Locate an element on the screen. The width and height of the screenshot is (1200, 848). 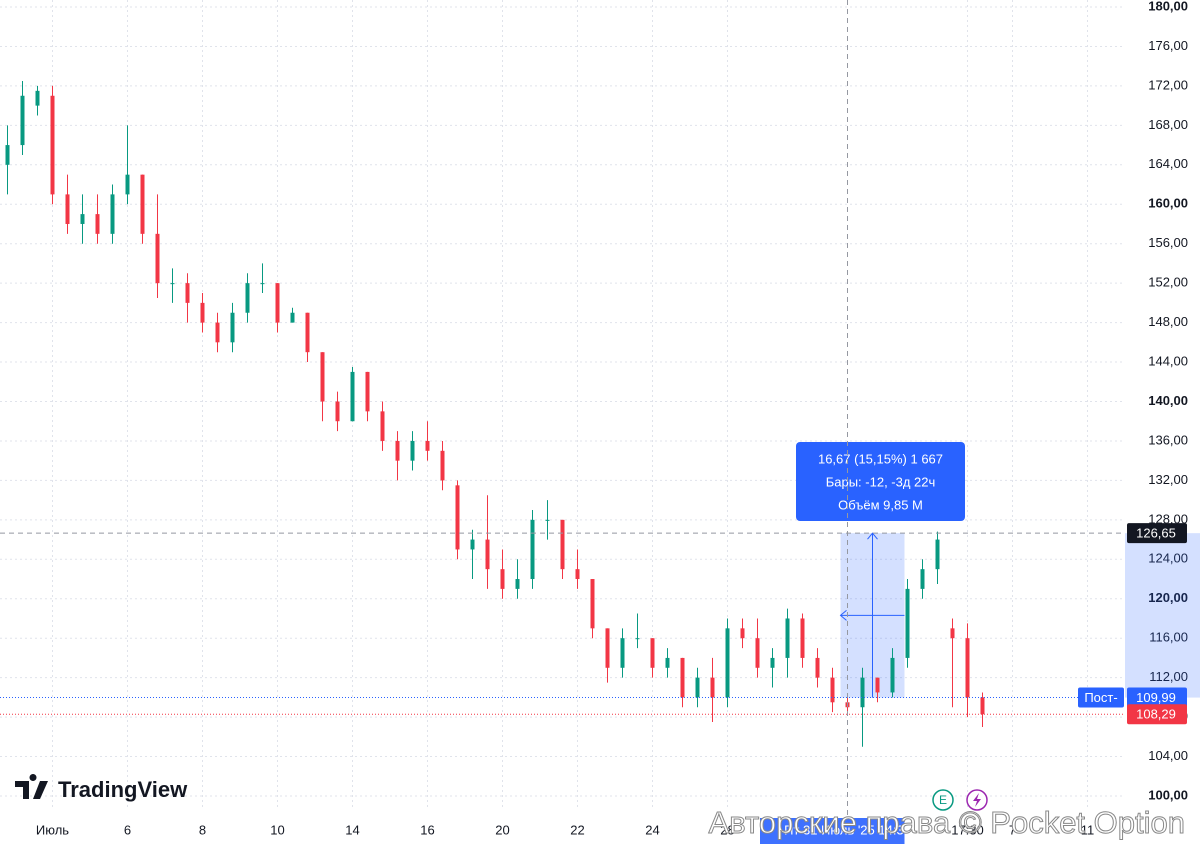
measure-info-text: Бары: -12, -3д 22ч is located at coordinates (881, 481).